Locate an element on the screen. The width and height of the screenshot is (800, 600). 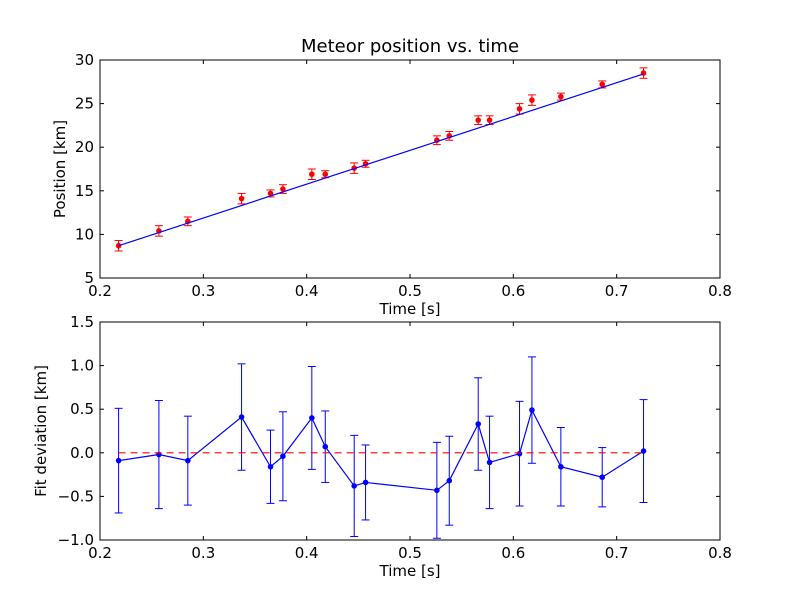
position-x-tick-label: 0.3 is located at coordinates (203, 291).